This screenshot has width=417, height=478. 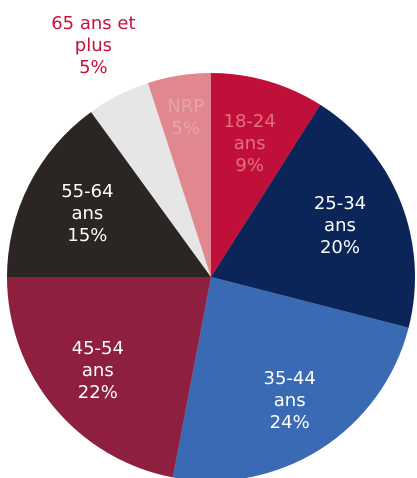 I want to click on slice-label: 55-64 ans 15%, so click(x=87, y=214).